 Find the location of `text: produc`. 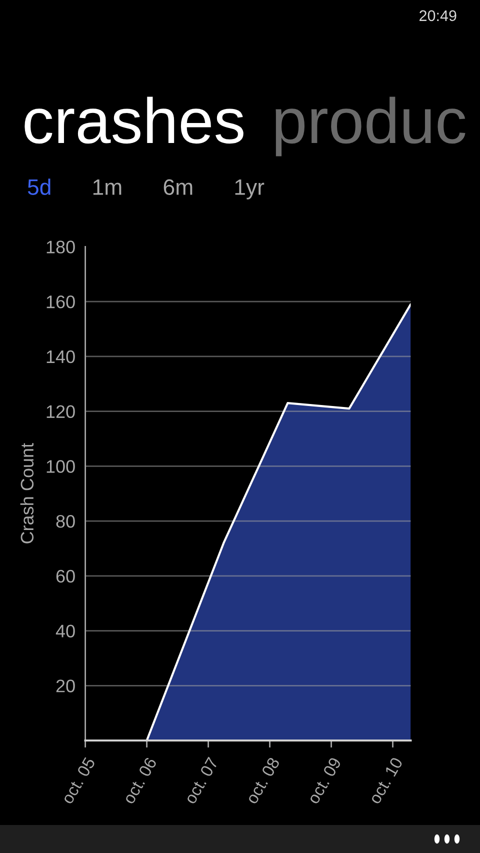

text: produc is located at coordinates (371, 126).